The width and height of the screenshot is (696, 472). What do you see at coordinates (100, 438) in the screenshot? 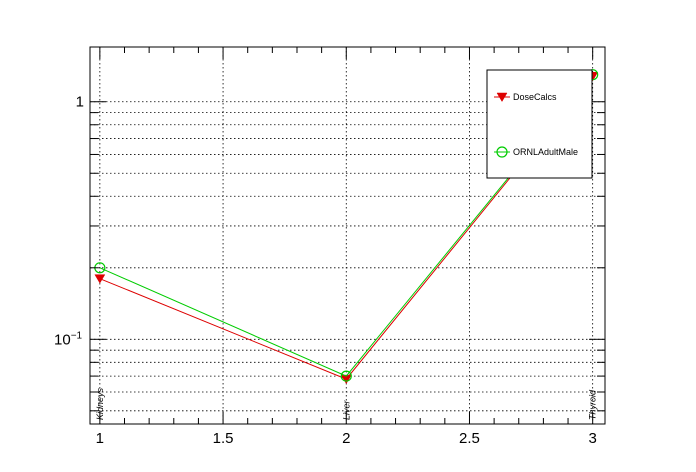
I see `x-tick-label: 1` at bounding box center [100, 438].